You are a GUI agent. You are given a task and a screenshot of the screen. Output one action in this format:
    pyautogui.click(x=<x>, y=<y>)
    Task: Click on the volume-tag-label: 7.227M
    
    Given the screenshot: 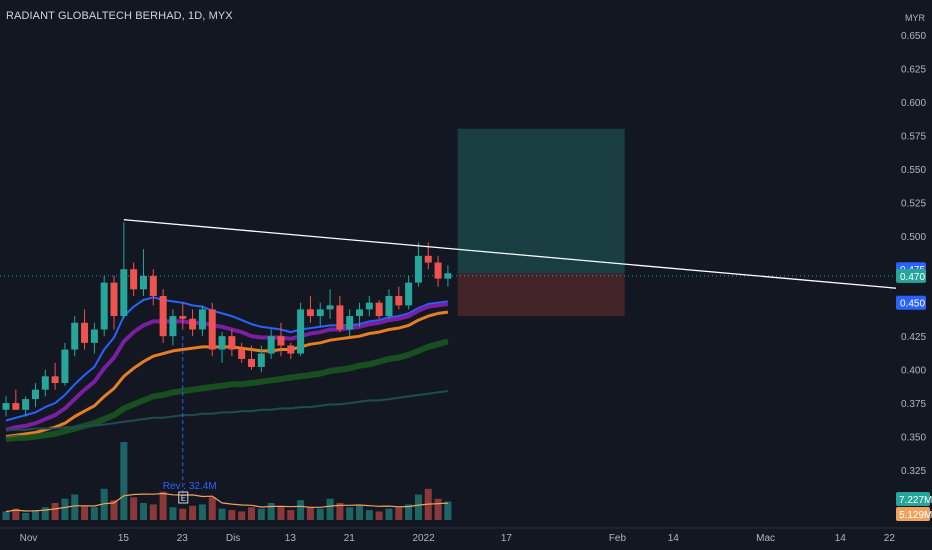 What is the action you would take?
    pyautogui.click(x=915, y=500)
    